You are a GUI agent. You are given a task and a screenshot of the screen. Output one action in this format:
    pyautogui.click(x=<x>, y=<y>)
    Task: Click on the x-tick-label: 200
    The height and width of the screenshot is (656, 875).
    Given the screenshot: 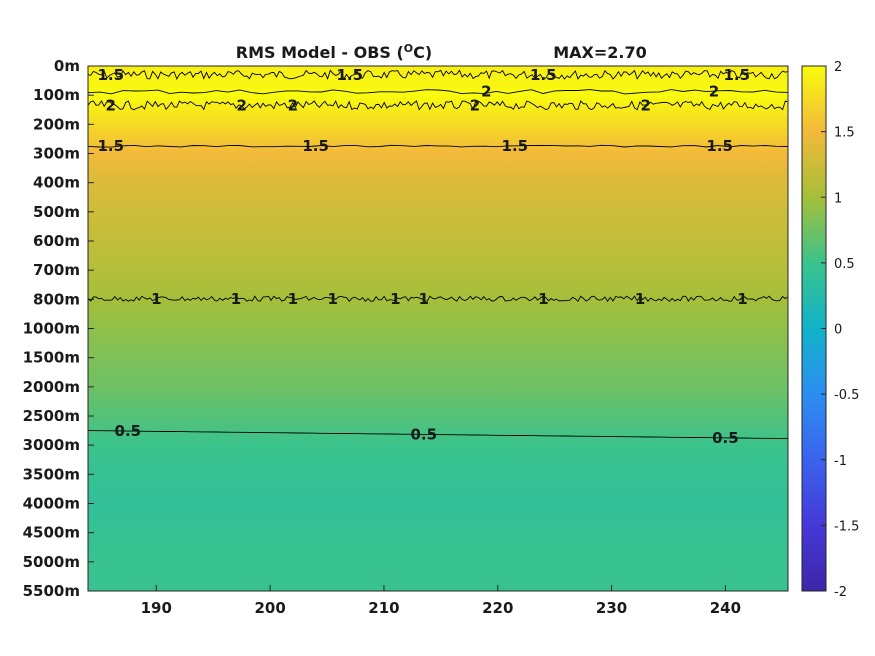 What is the action you would take?
    pyautogui.click(x=269, y=608)
    